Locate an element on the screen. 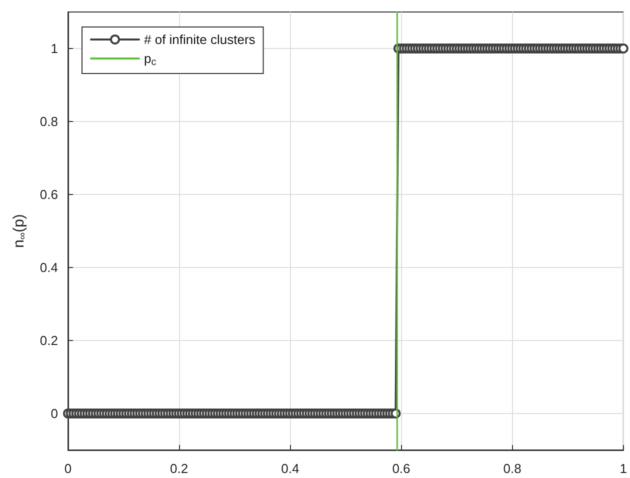 The image size is (630, 478). x-tick-label: 0.4 is located at coordinates (290, 468).